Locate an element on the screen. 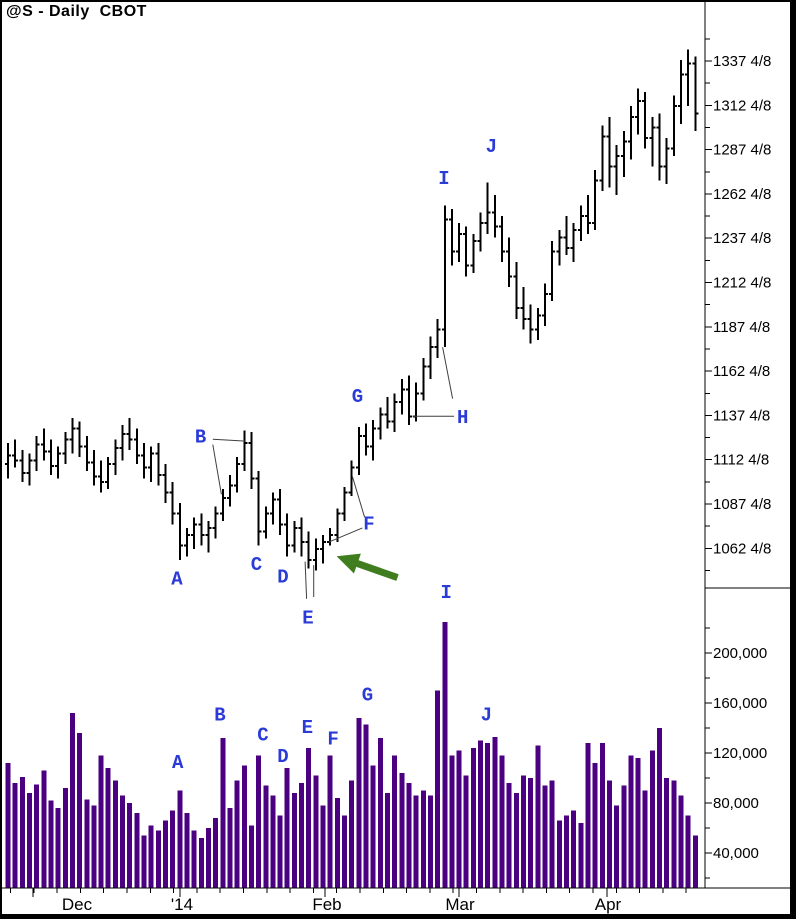  chart-title: @S - Daily CBOT is located at coordinates (76, 11).